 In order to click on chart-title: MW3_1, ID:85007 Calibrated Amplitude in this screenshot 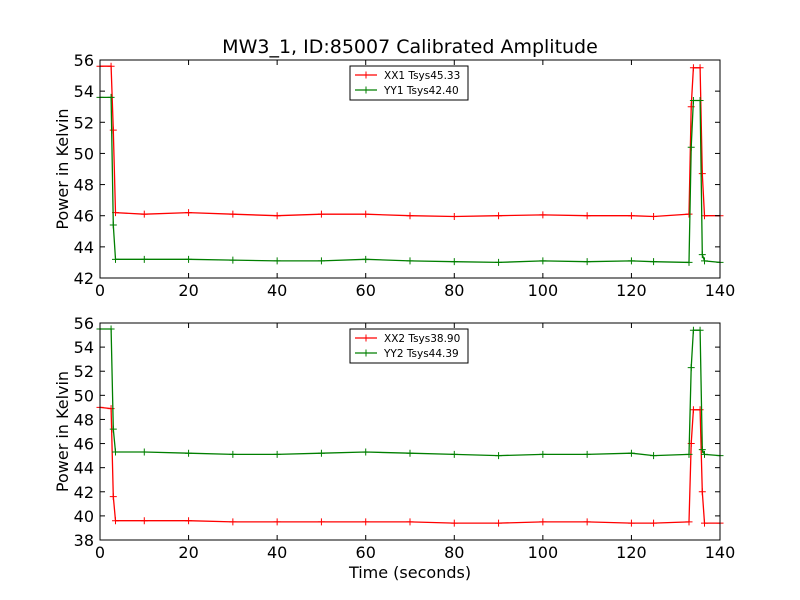, I will do `click(410, 47)`.